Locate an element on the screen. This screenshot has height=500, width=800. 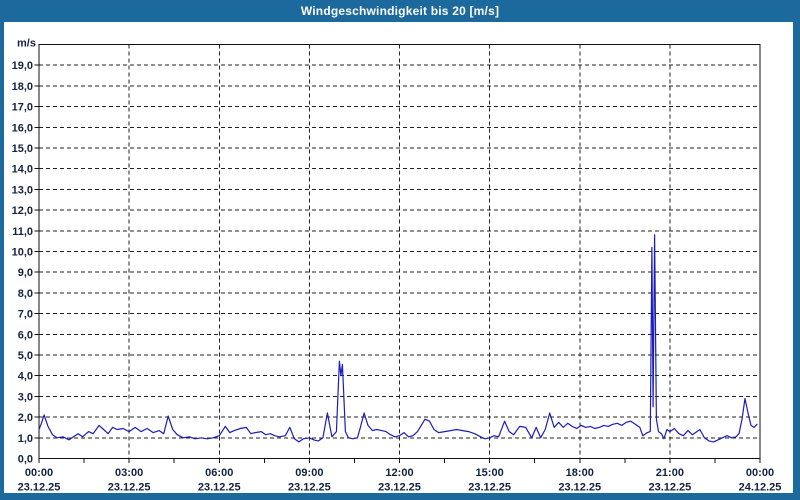
x-tick-time-label: 15:00 is located at coordinates (490, 473).